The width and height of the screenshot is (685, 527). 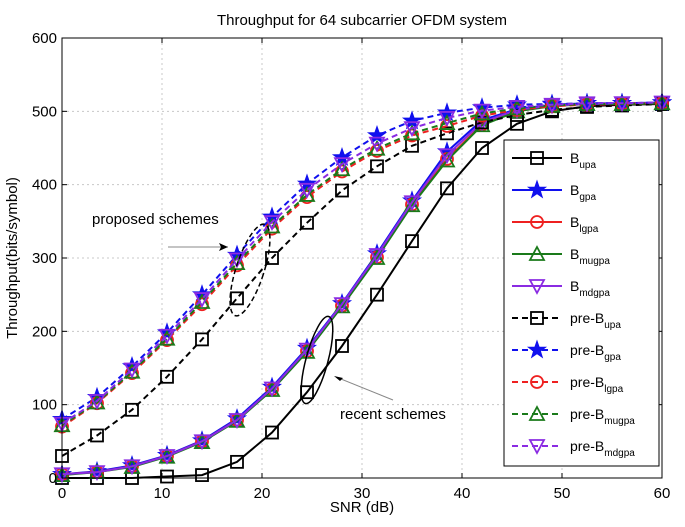 I want to click on recent-schemes-ellipse, so click(x=317, y=360).